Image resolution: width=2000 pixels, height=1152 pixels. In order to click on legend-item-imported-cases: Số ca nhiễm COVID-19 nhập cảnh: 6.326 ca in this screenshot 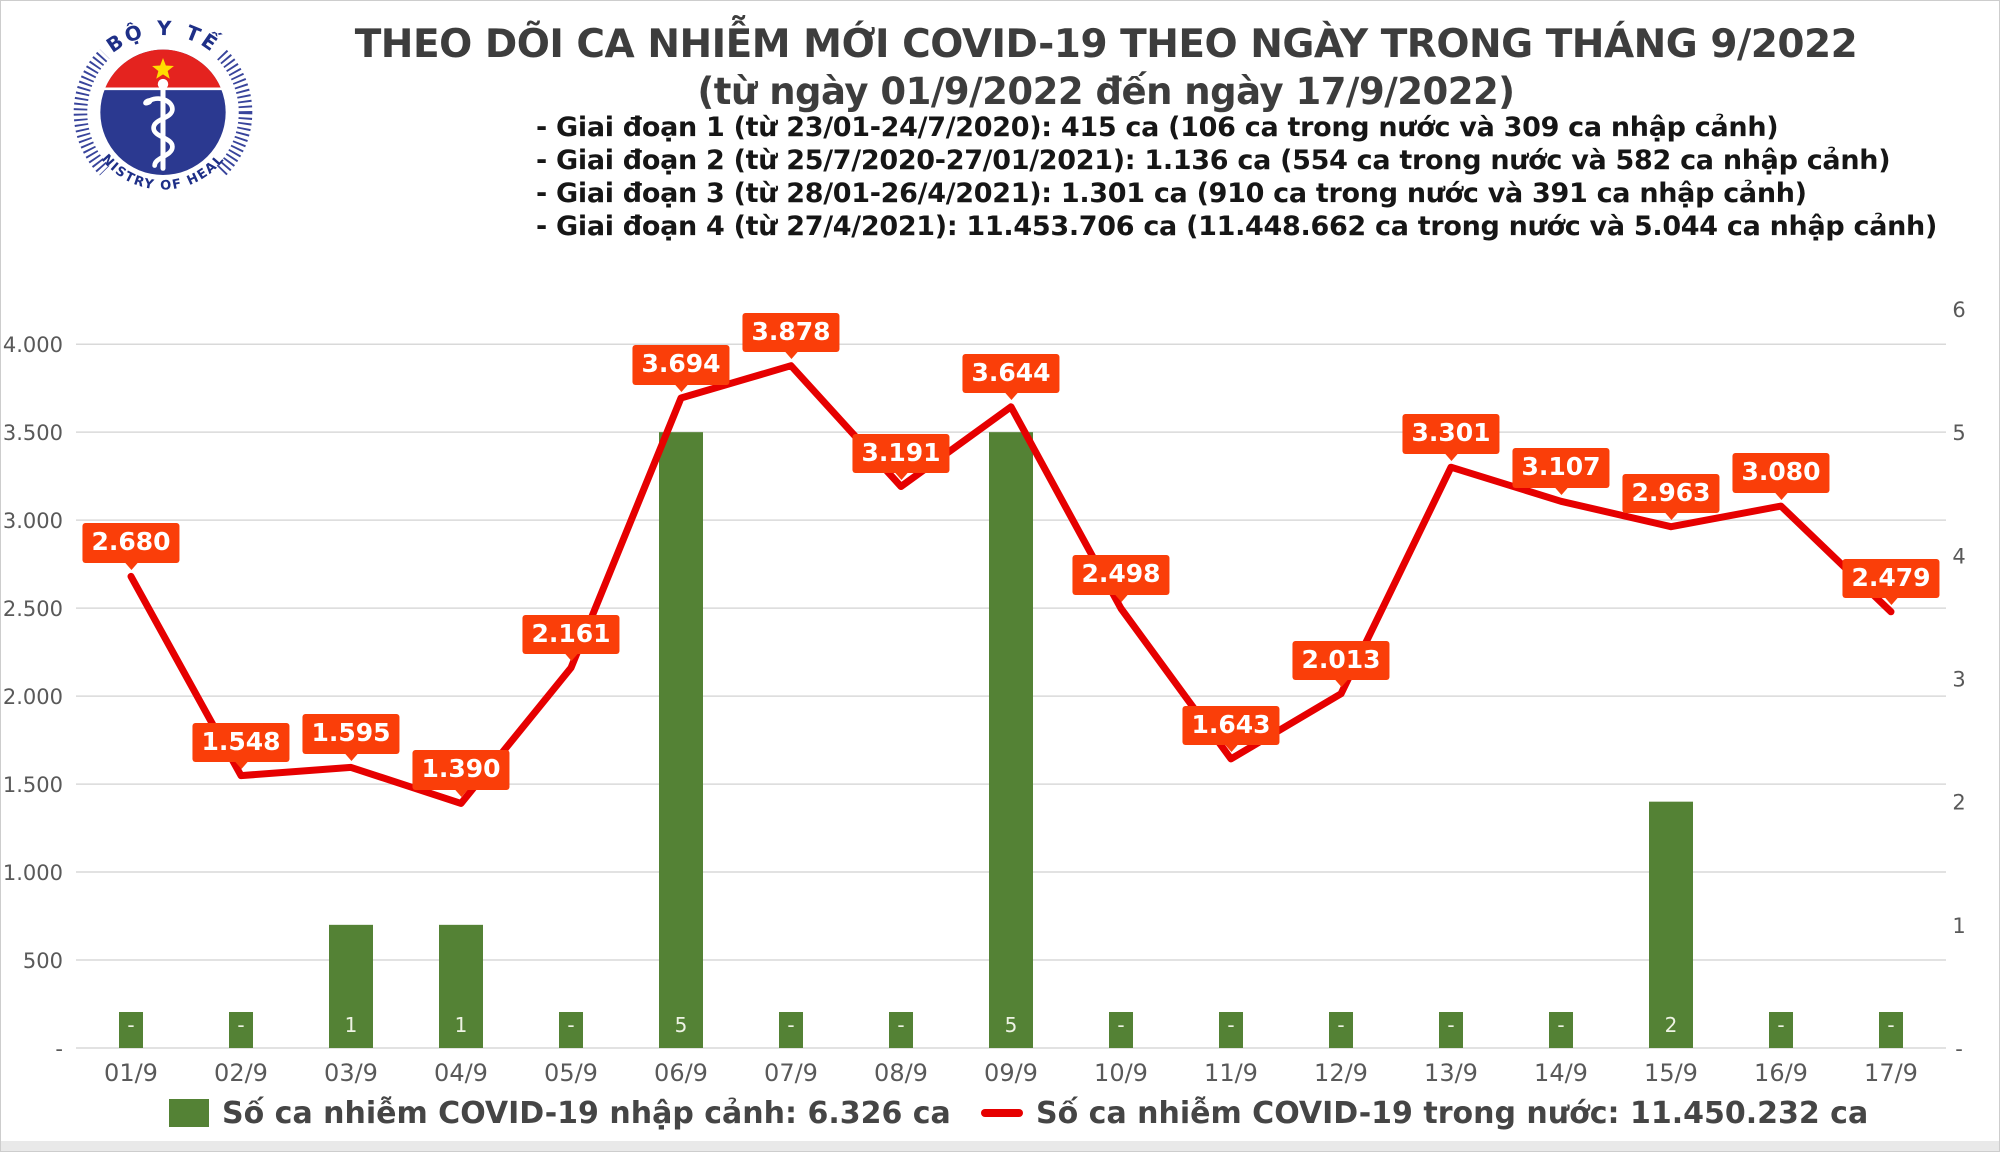, I will do `click(560, 1113)`.